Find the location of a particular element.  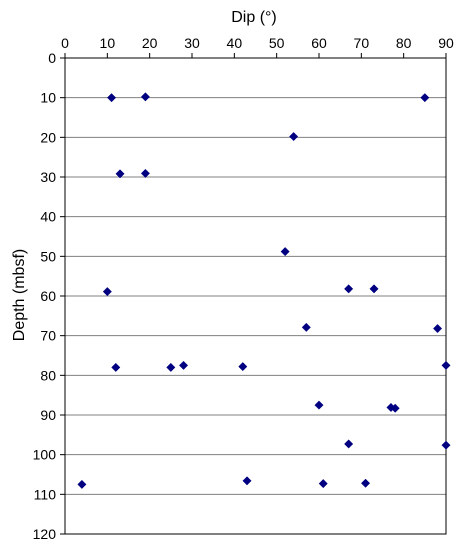

y-tick-label: 30 is located at coordinates (48, 177).